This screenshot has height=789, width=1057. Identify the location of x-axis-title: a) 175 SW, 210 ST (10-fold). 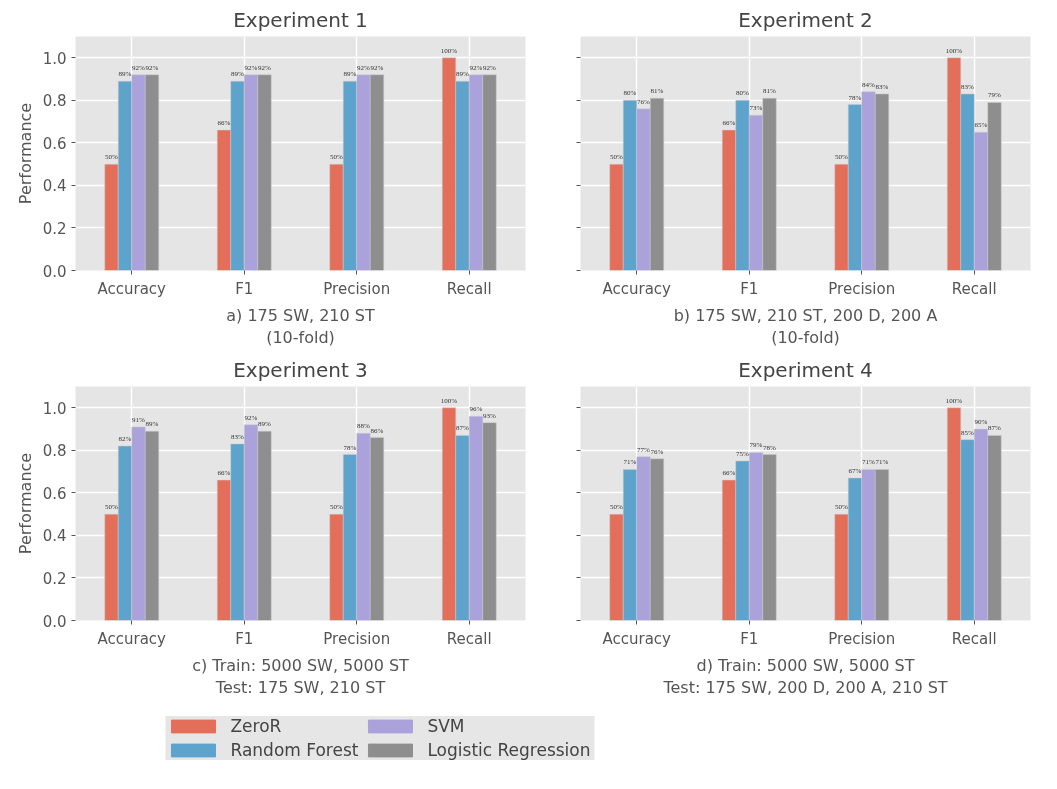
(300, 326).